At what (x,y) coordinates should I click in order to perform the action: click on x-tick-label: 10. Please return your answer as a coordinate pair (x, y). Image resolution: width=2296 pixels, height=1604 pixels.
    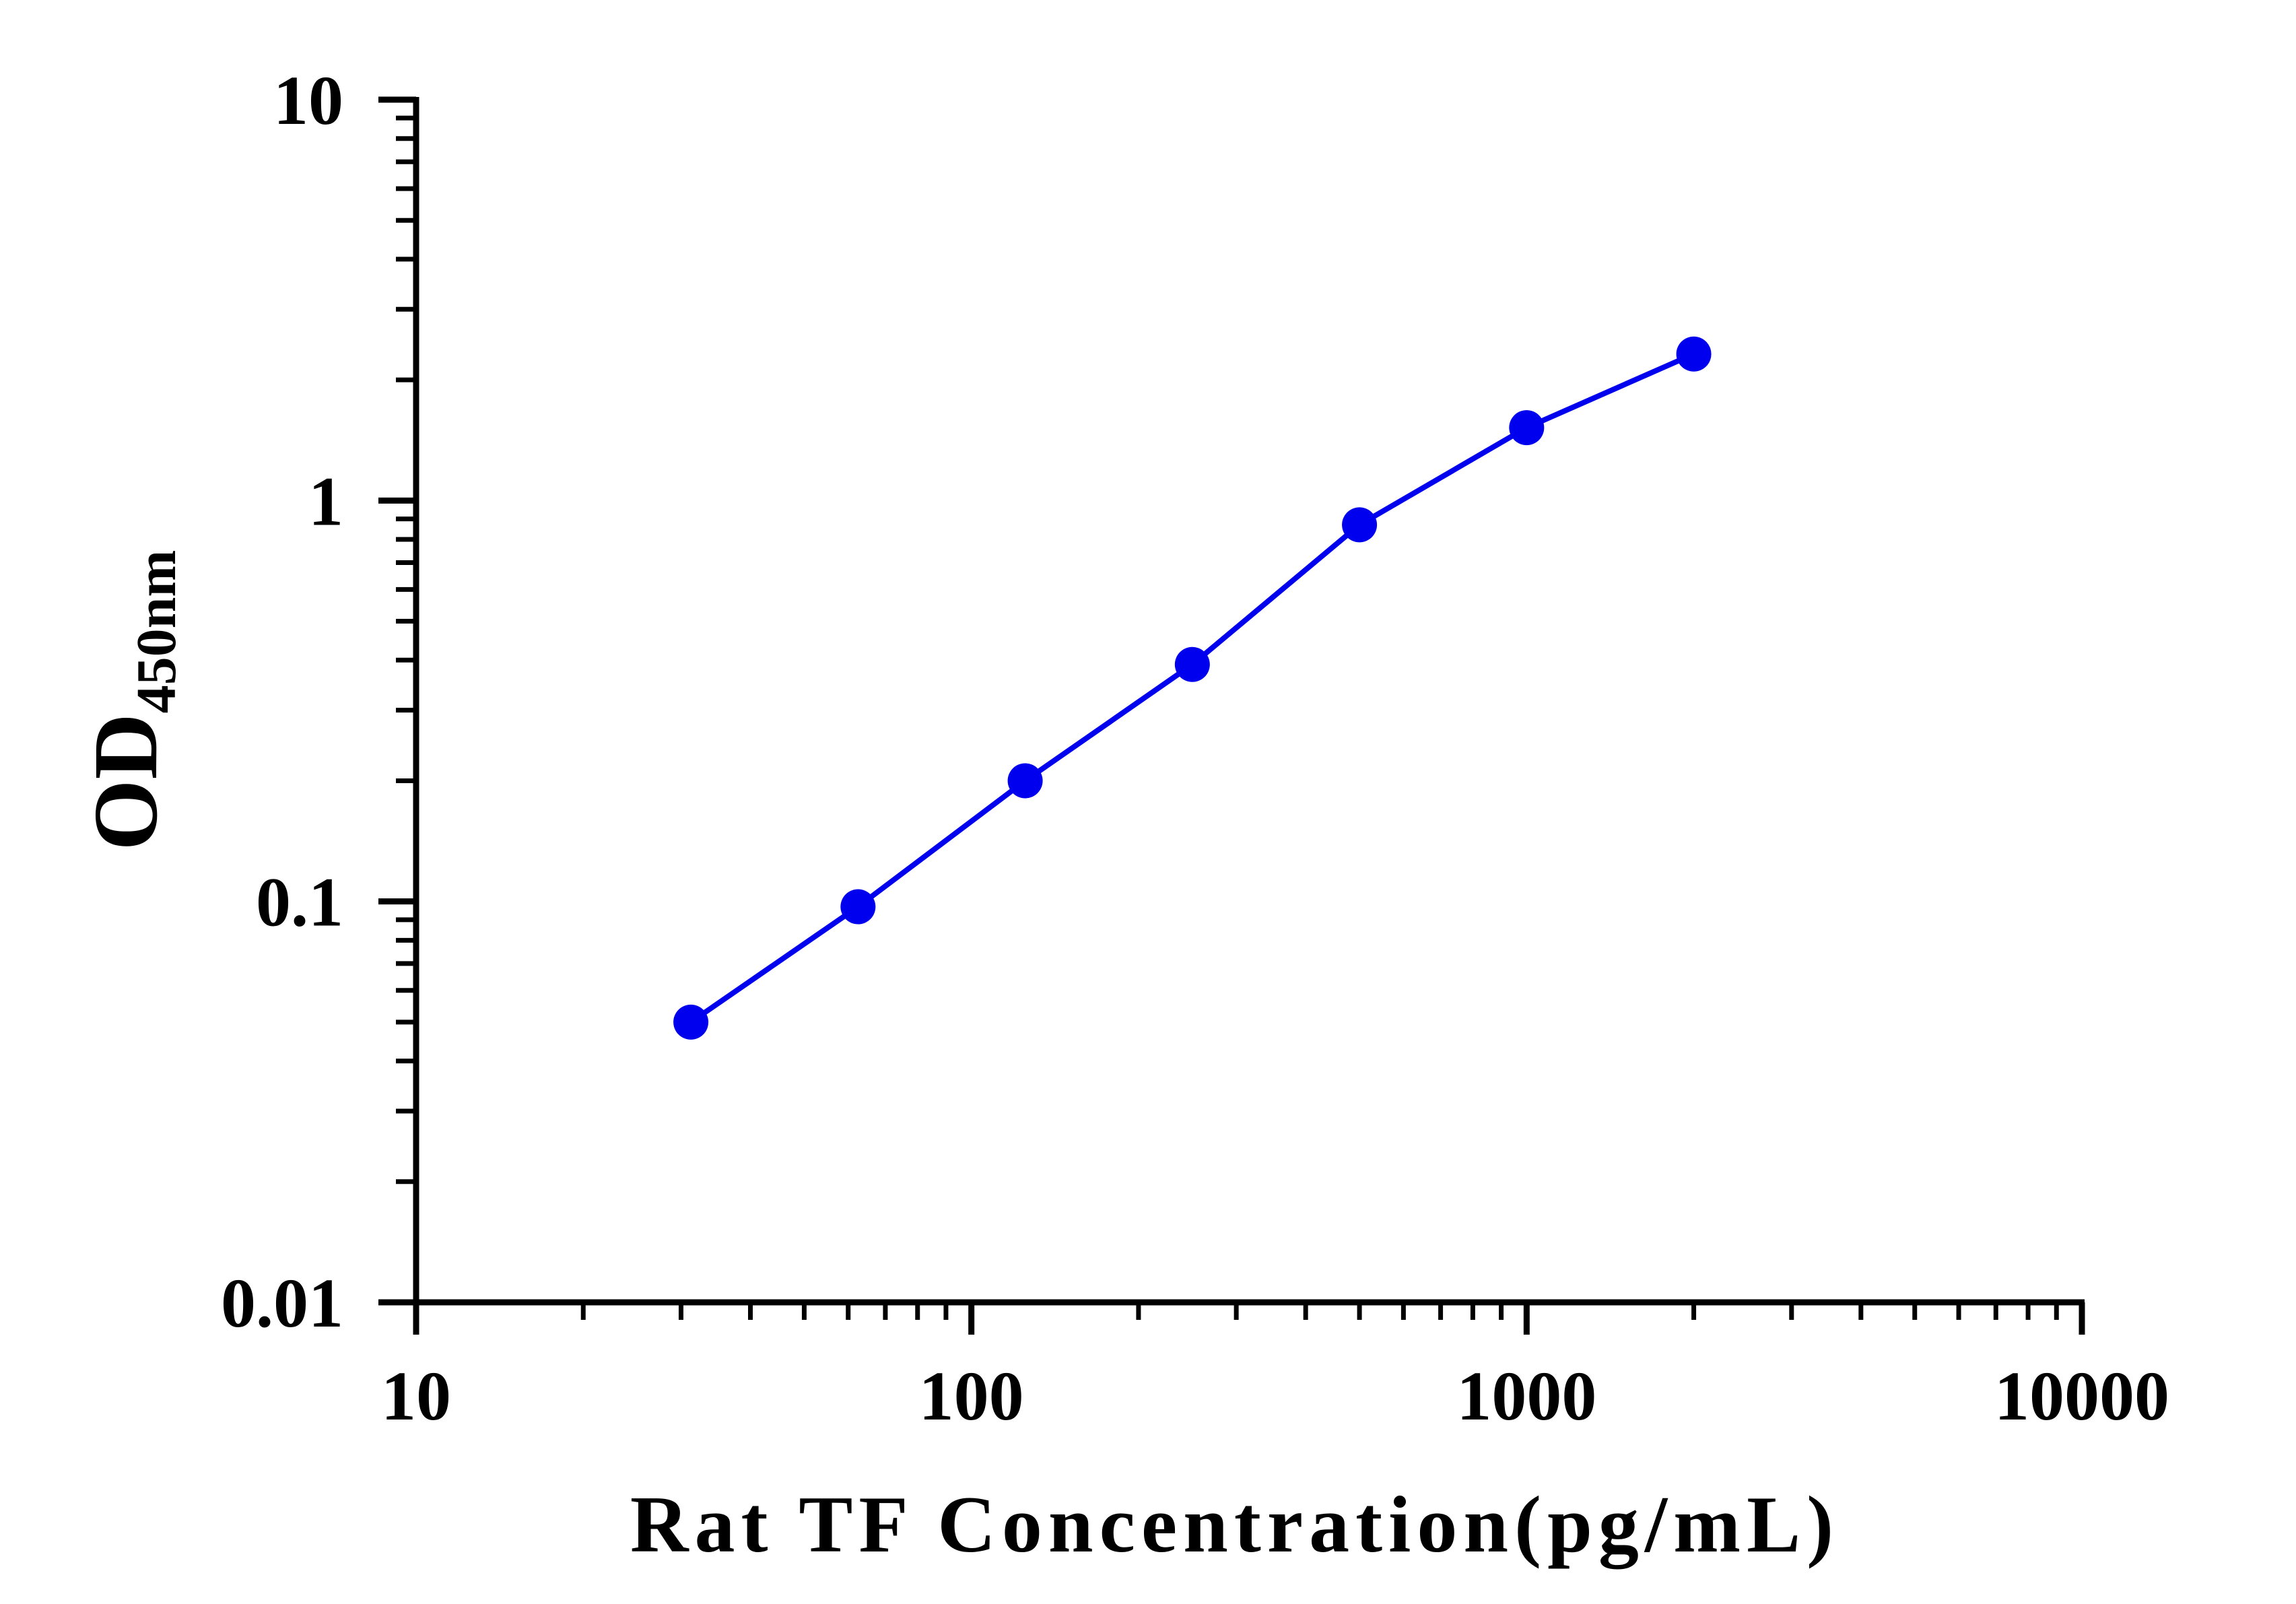
    Looking at the image, I should click on (416, 1397).